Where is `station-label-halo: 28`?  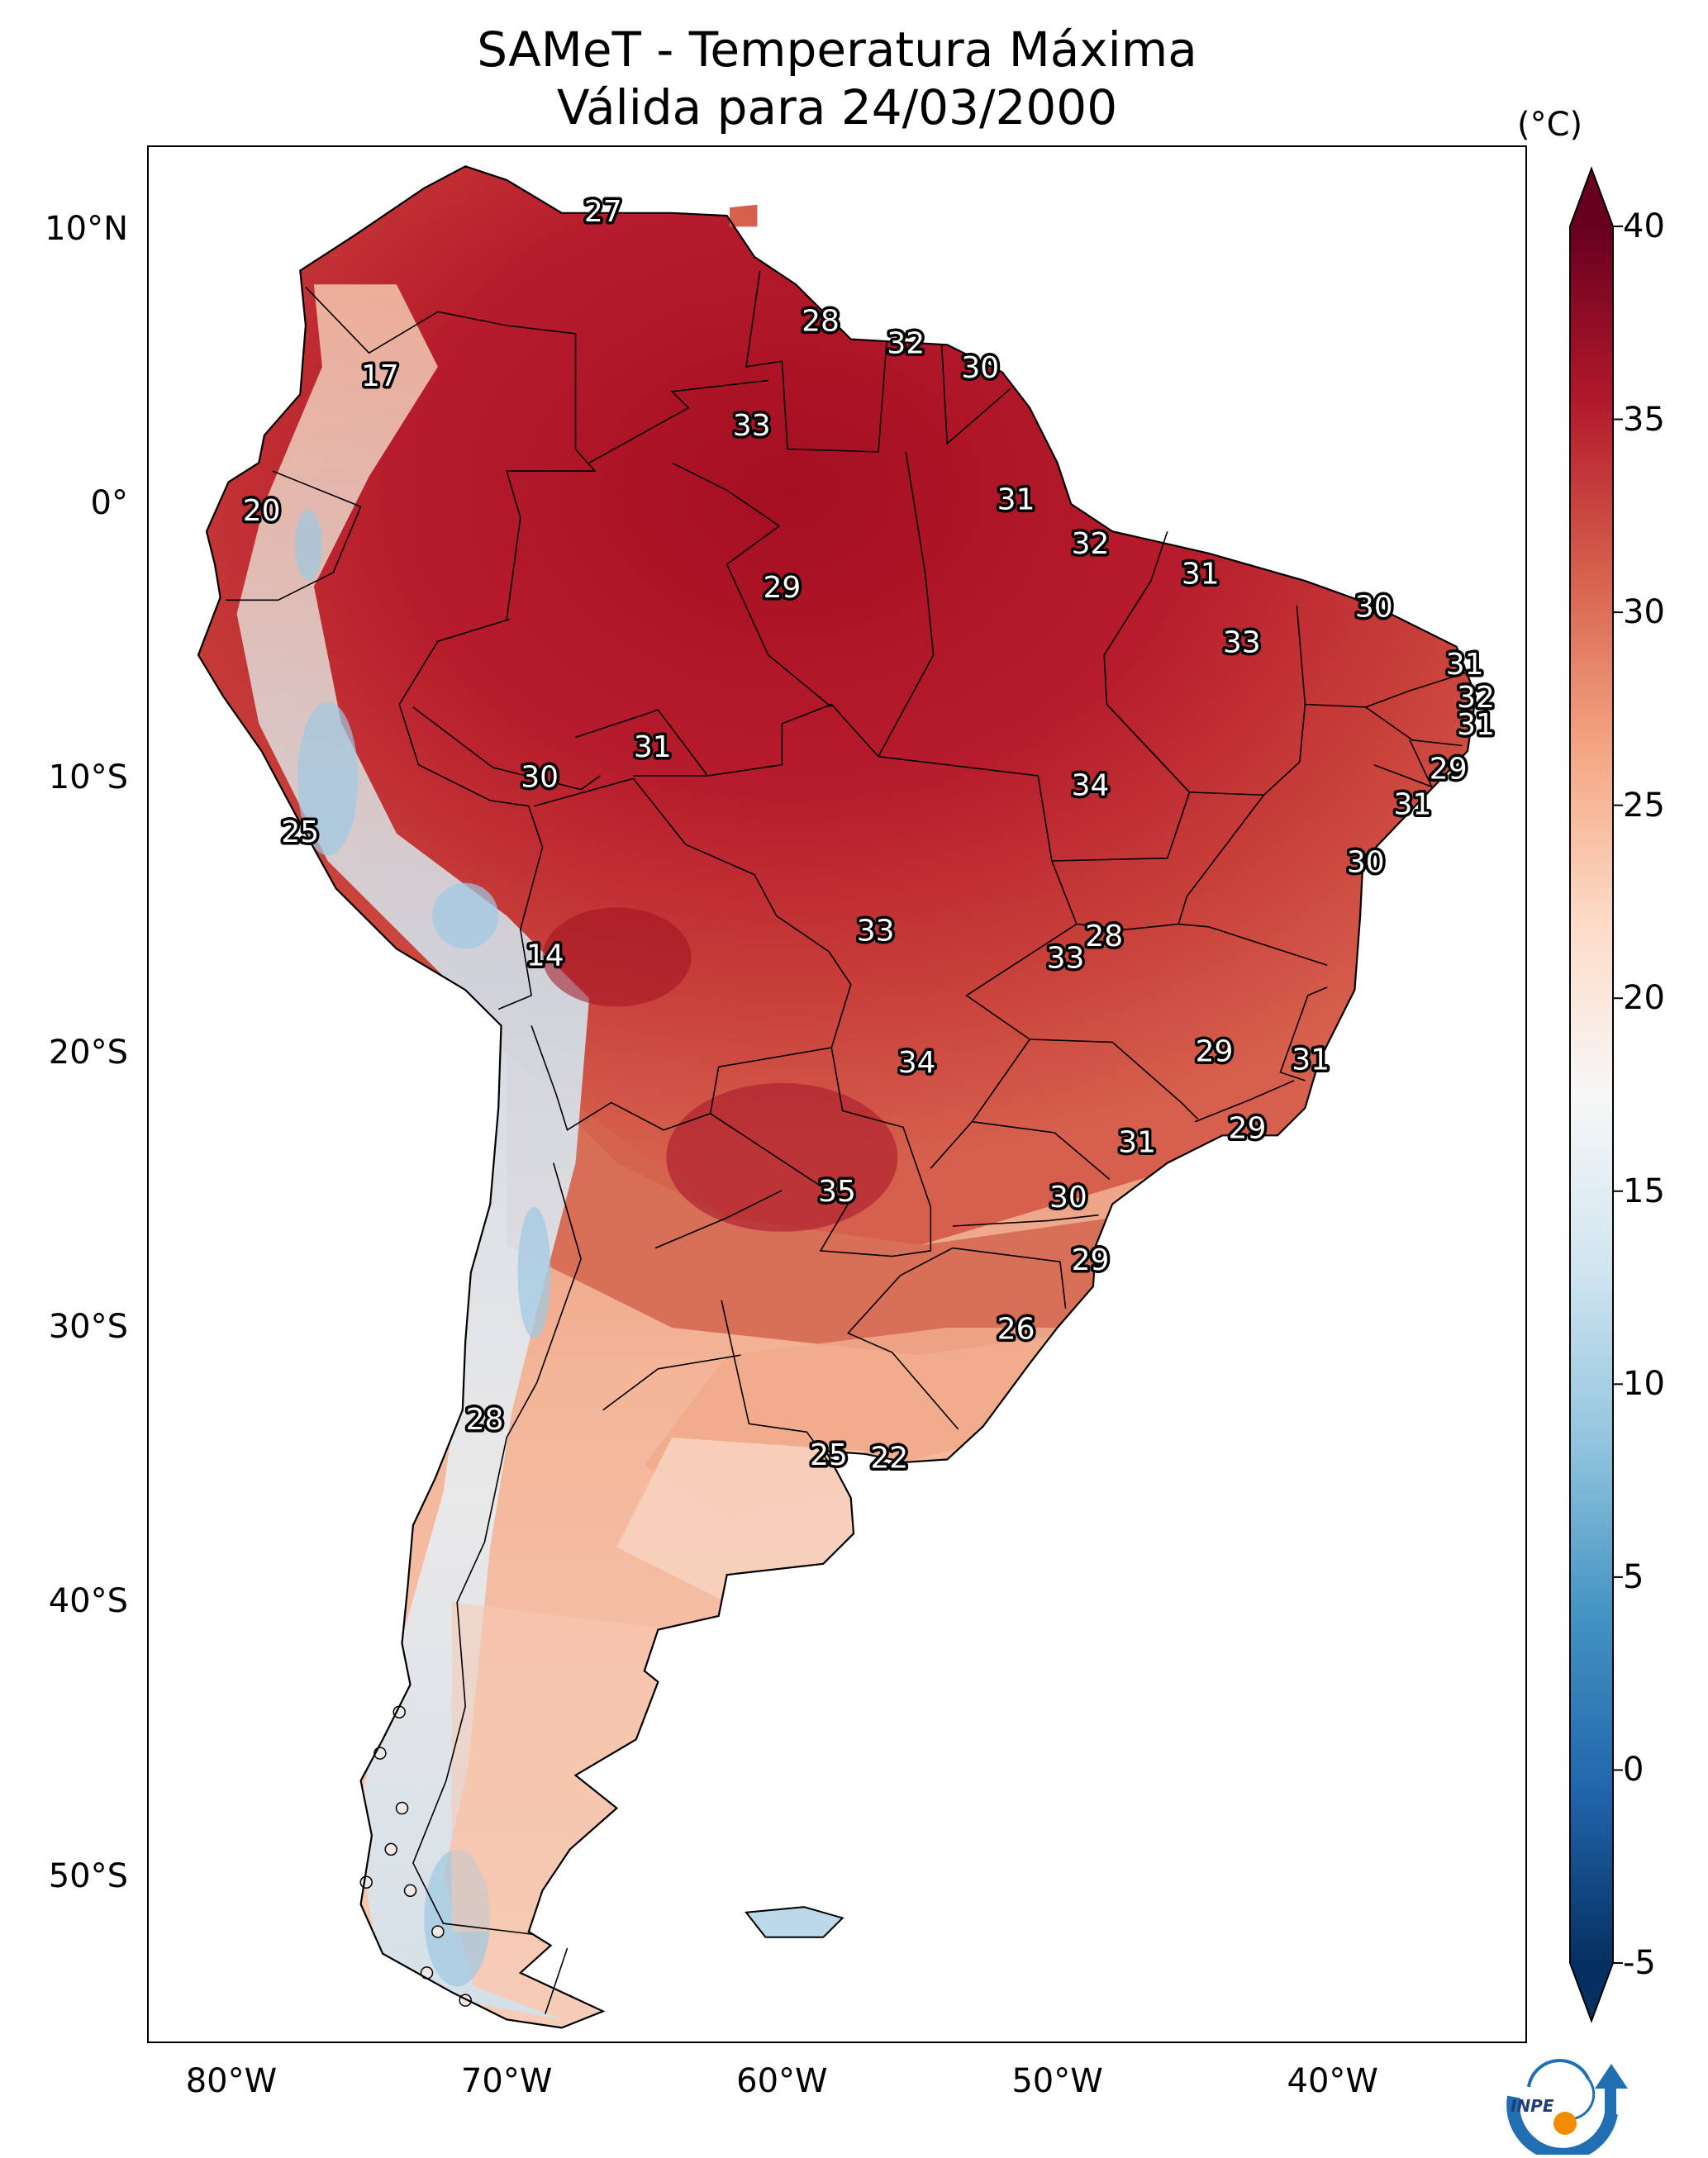 station-label-halo: 28 is located at coordinates (821, 322).